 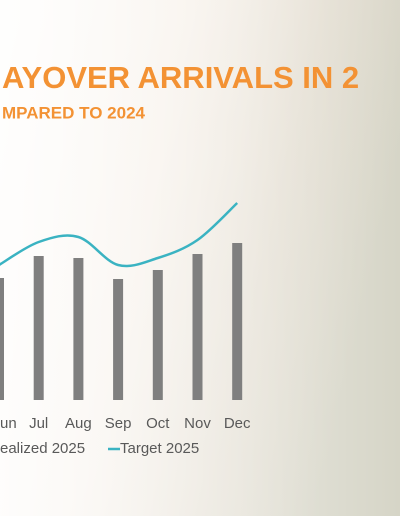 What do you see at coordinates (158, 423) in the screenshot?
I see `x-tick-label: Oct` at bounding box center [158, 423].